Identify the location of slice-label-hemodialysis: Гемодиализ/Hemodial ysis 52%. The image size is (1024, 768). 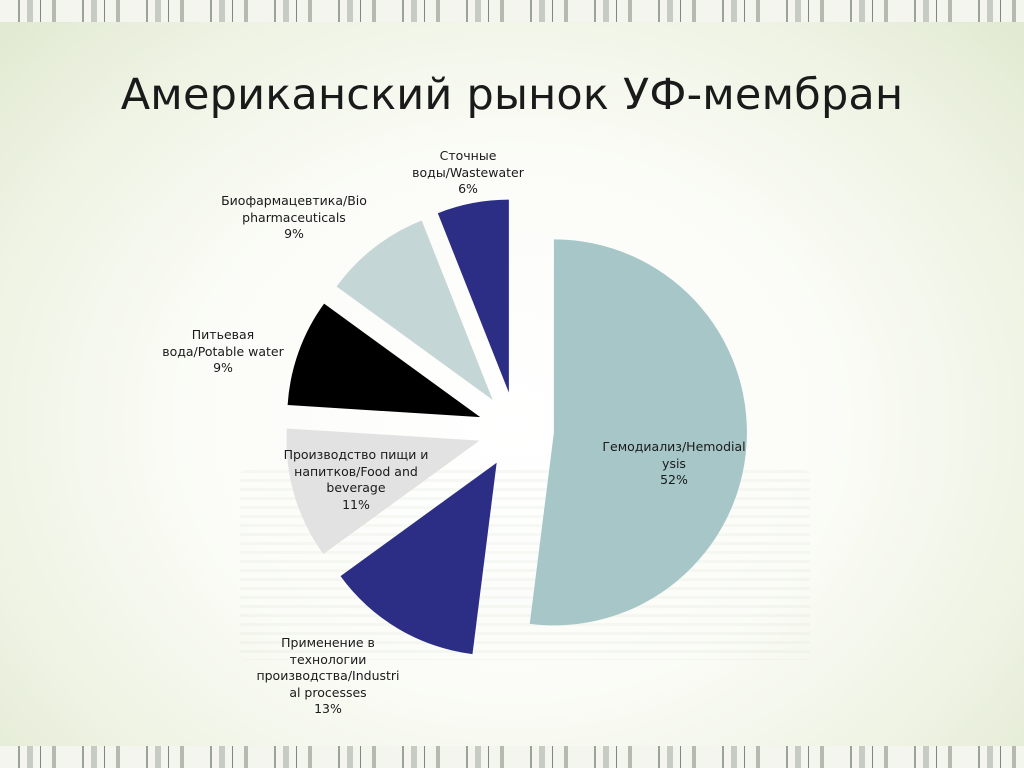
(674, 463).